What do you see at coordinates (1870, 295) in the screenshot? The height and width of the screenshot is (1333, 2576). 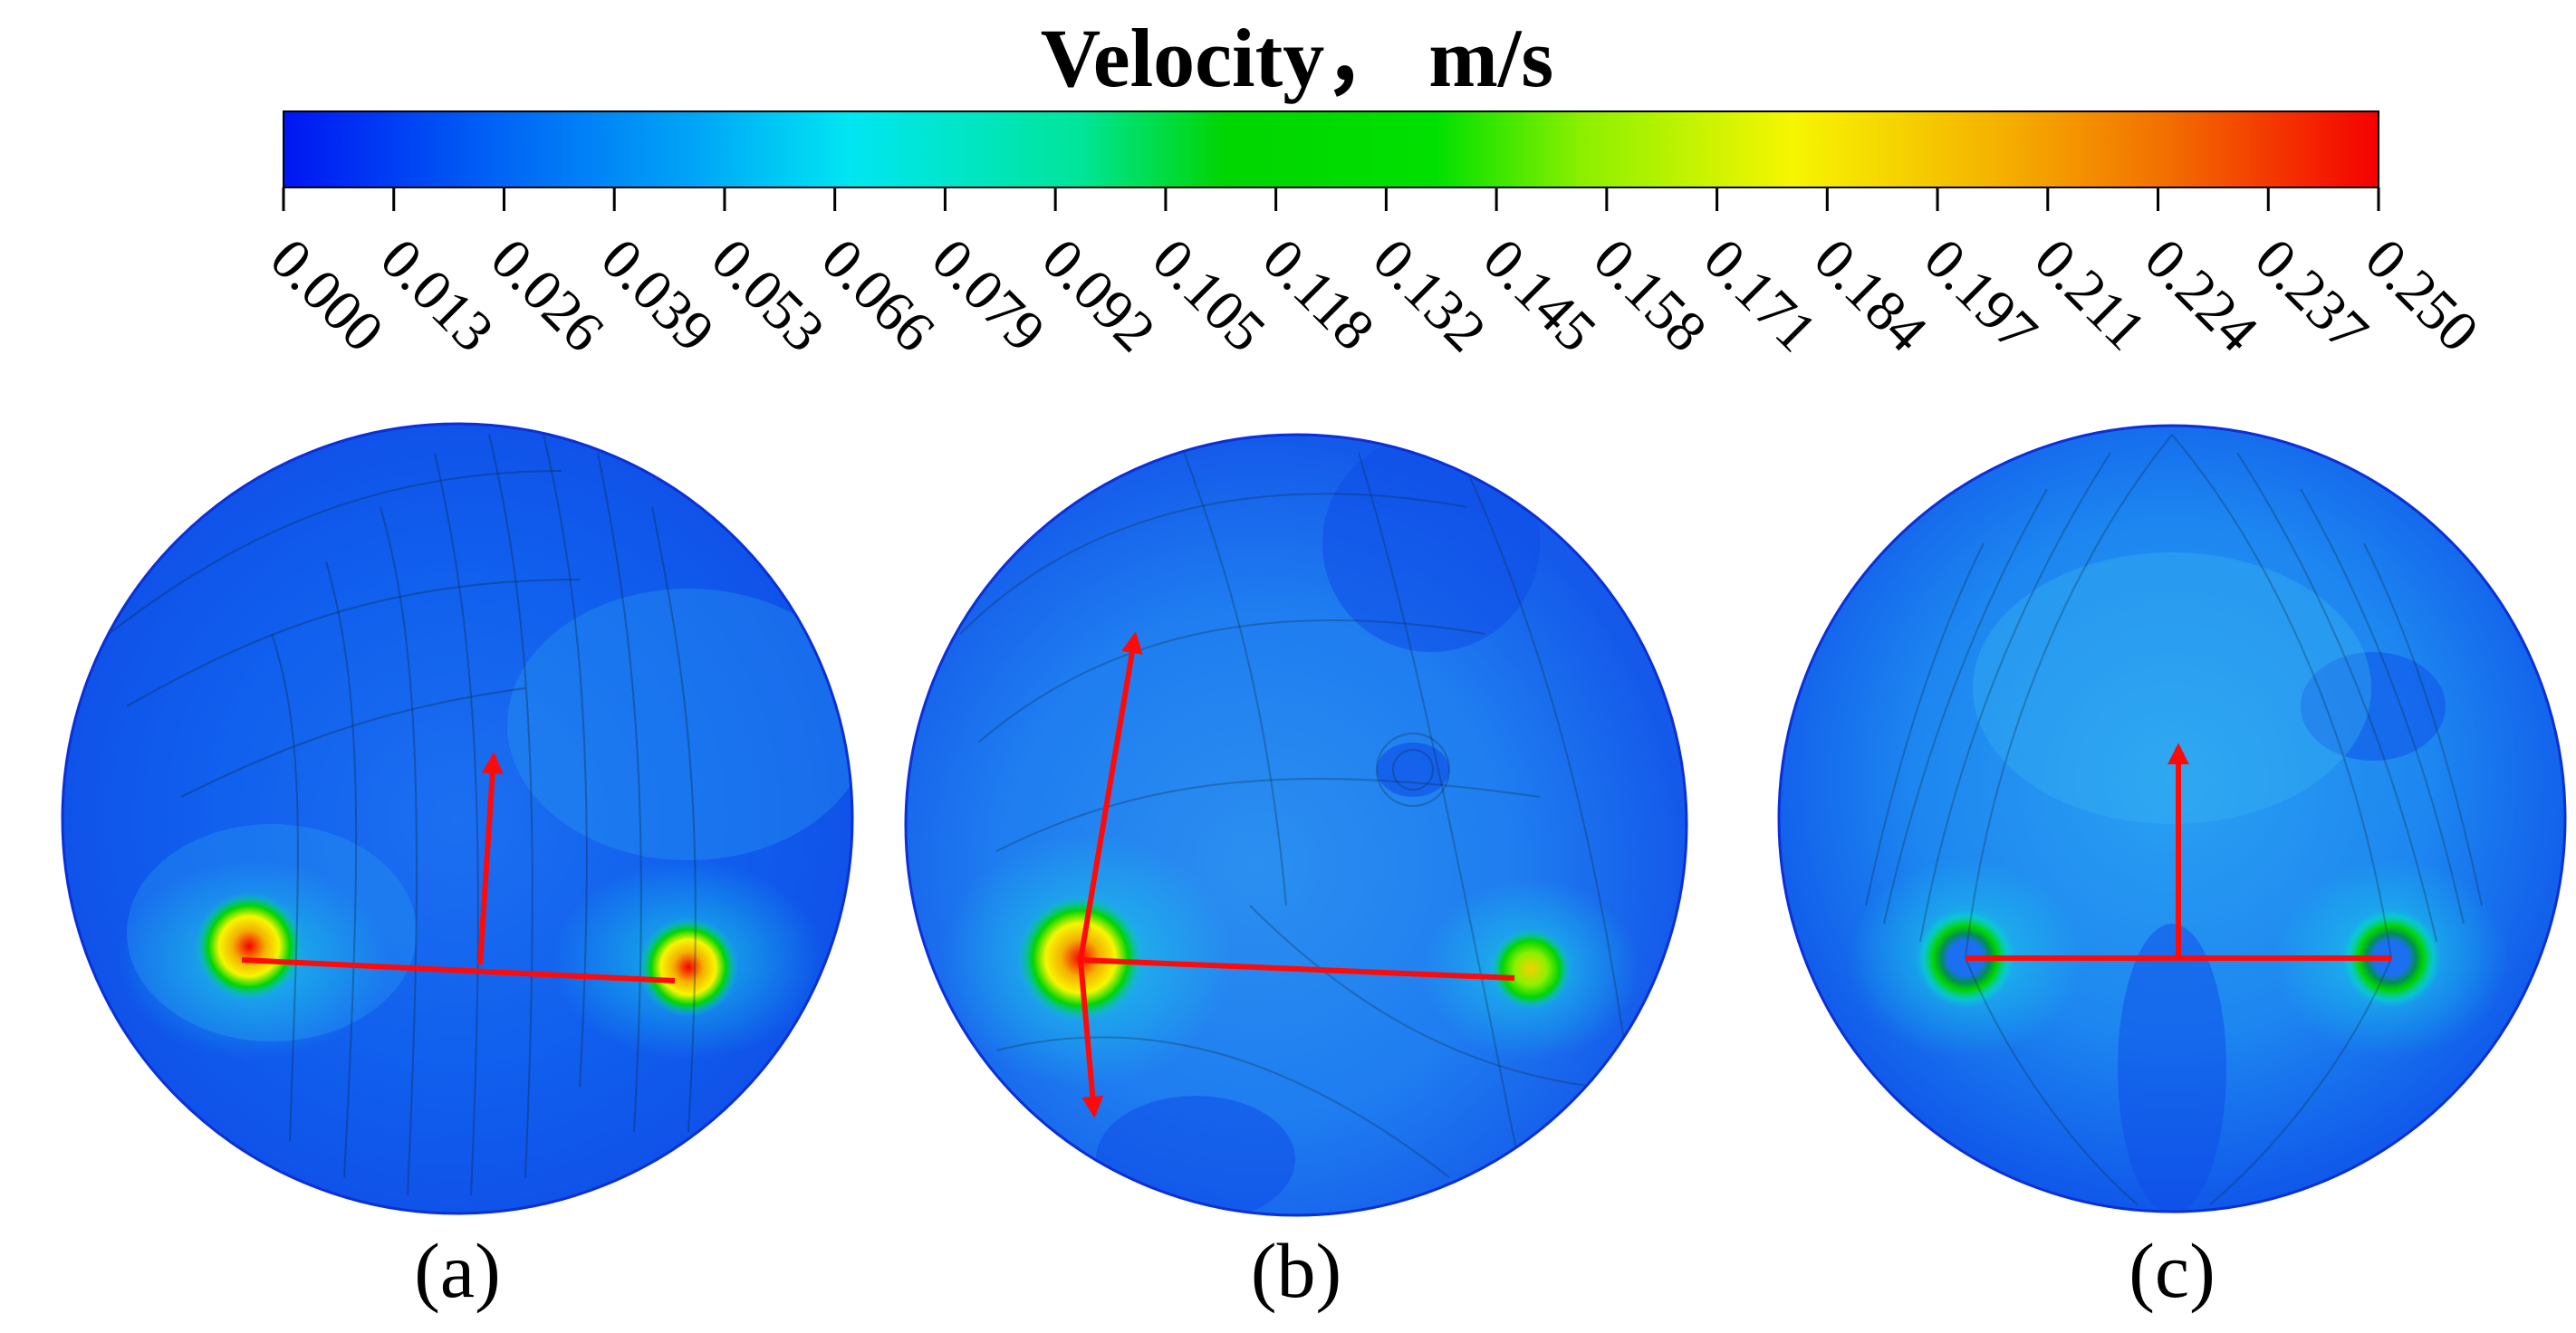 I see `colorbar-tick-label: 0.184` at bounding box center [1870, 295].